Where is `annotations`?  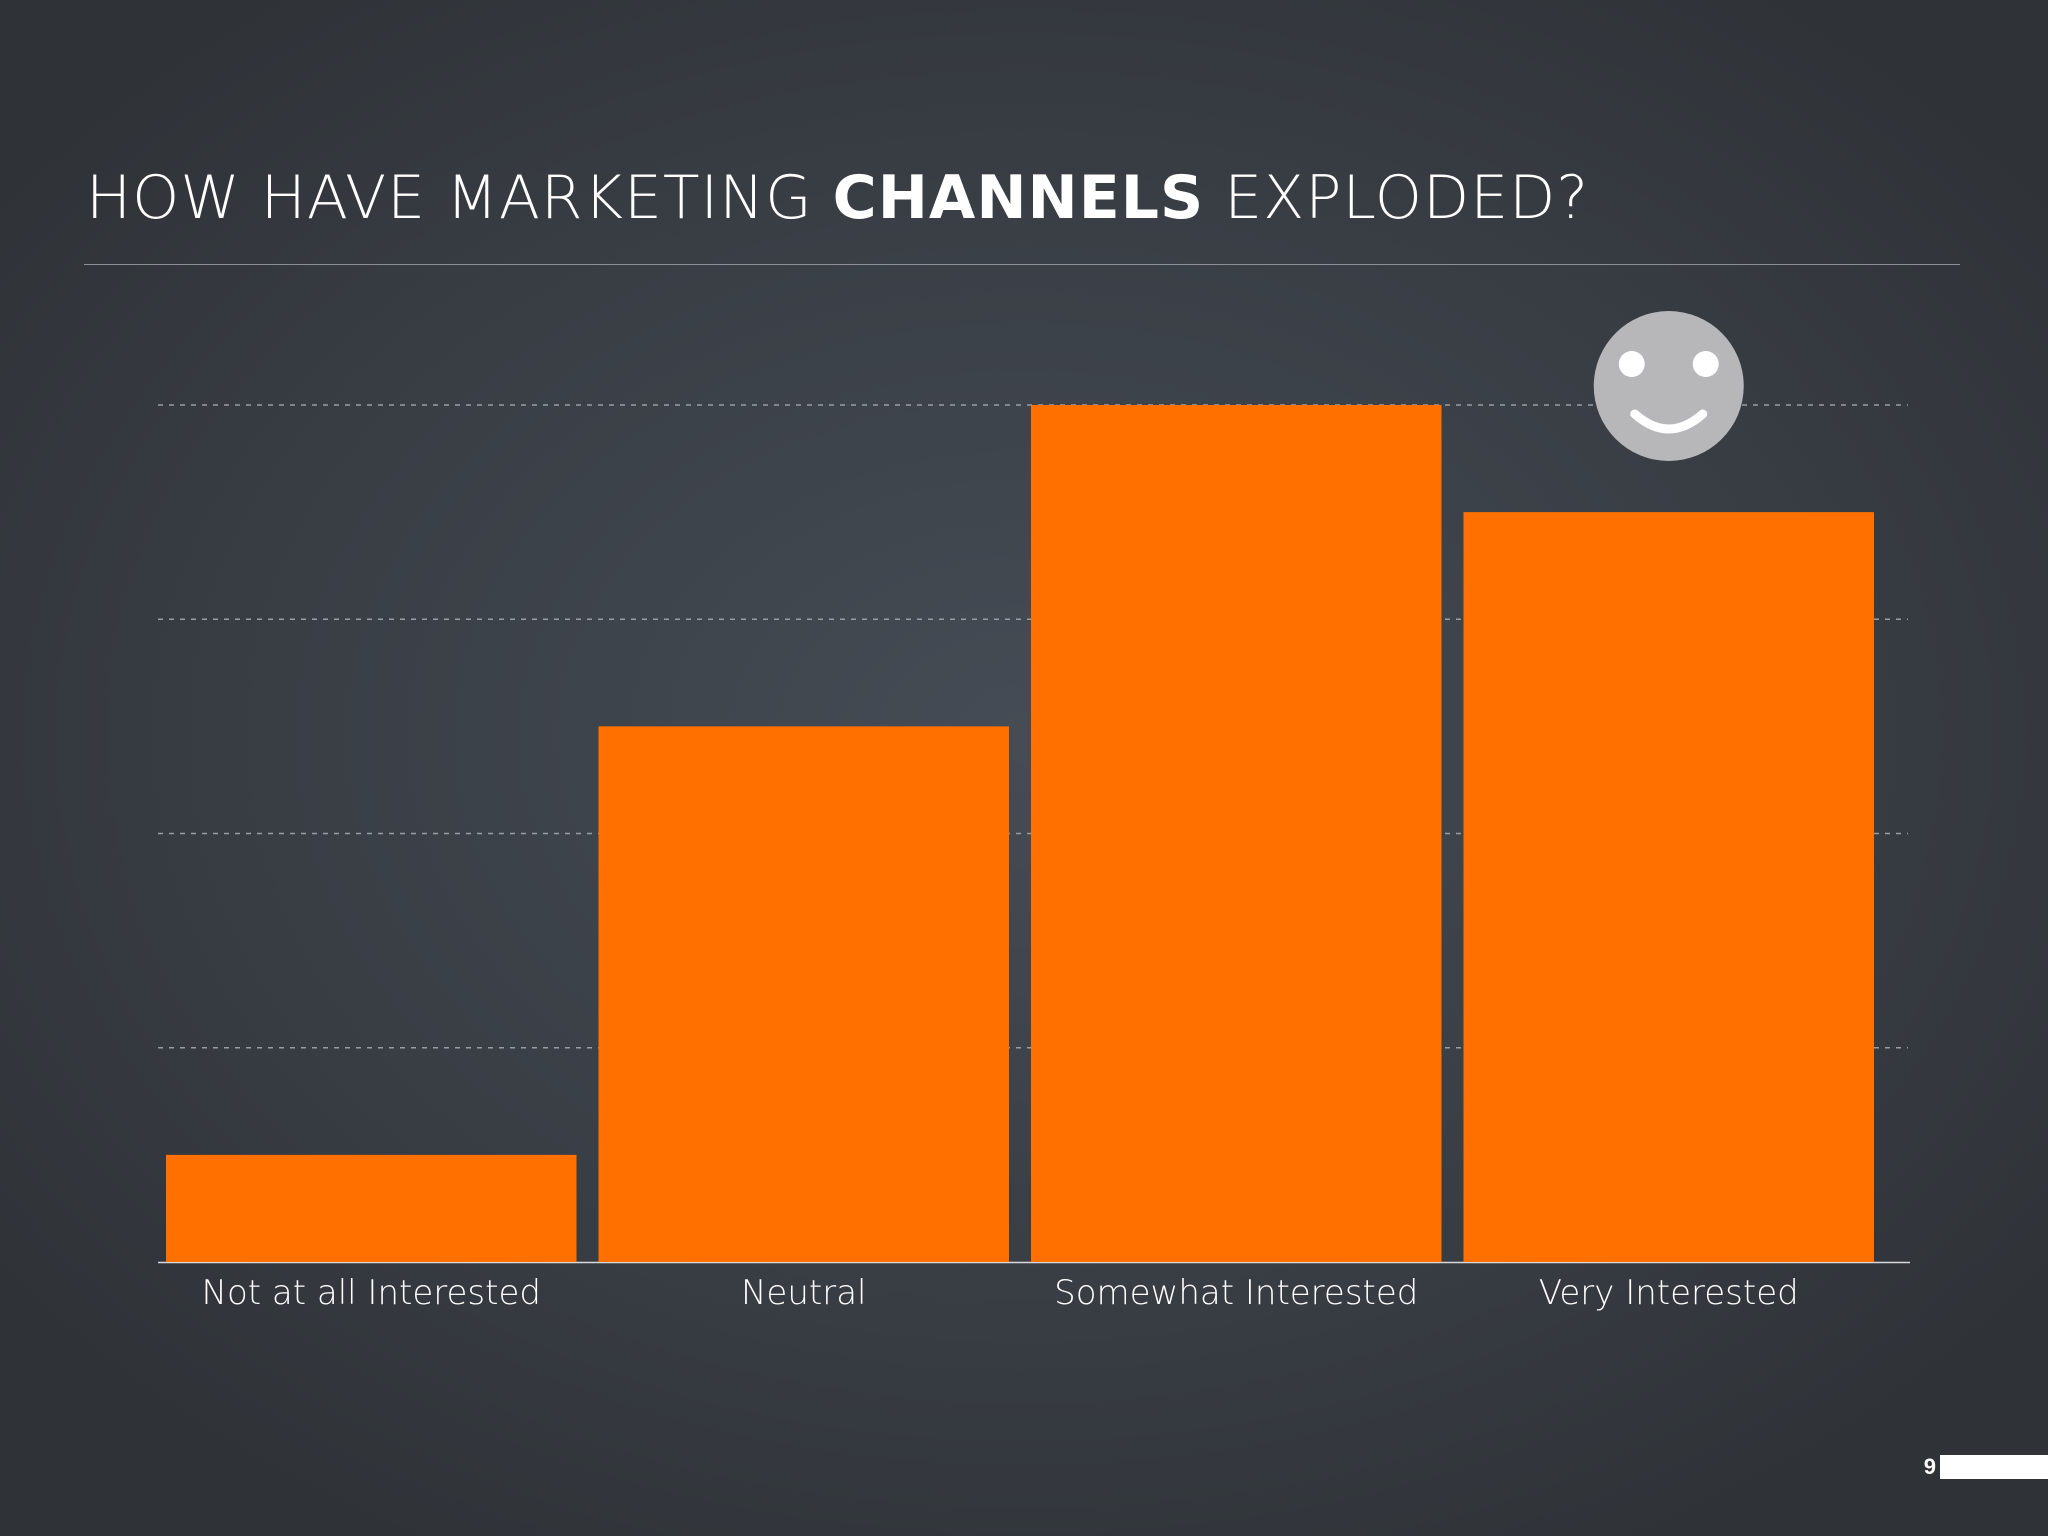 annotations is located at coordinates (1668, 386).